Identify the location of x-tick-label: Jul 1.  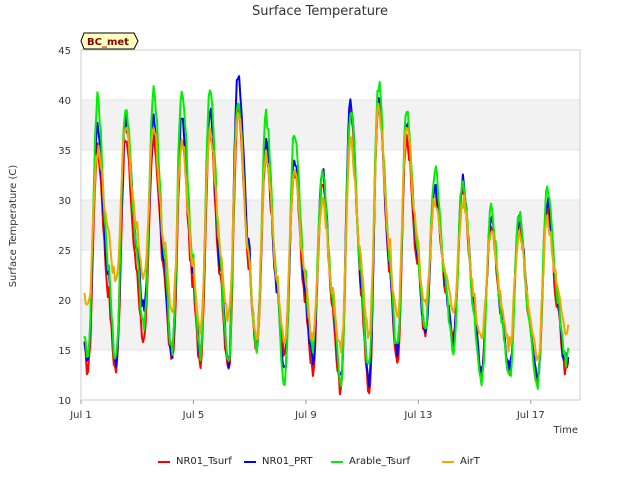
(80, 415).